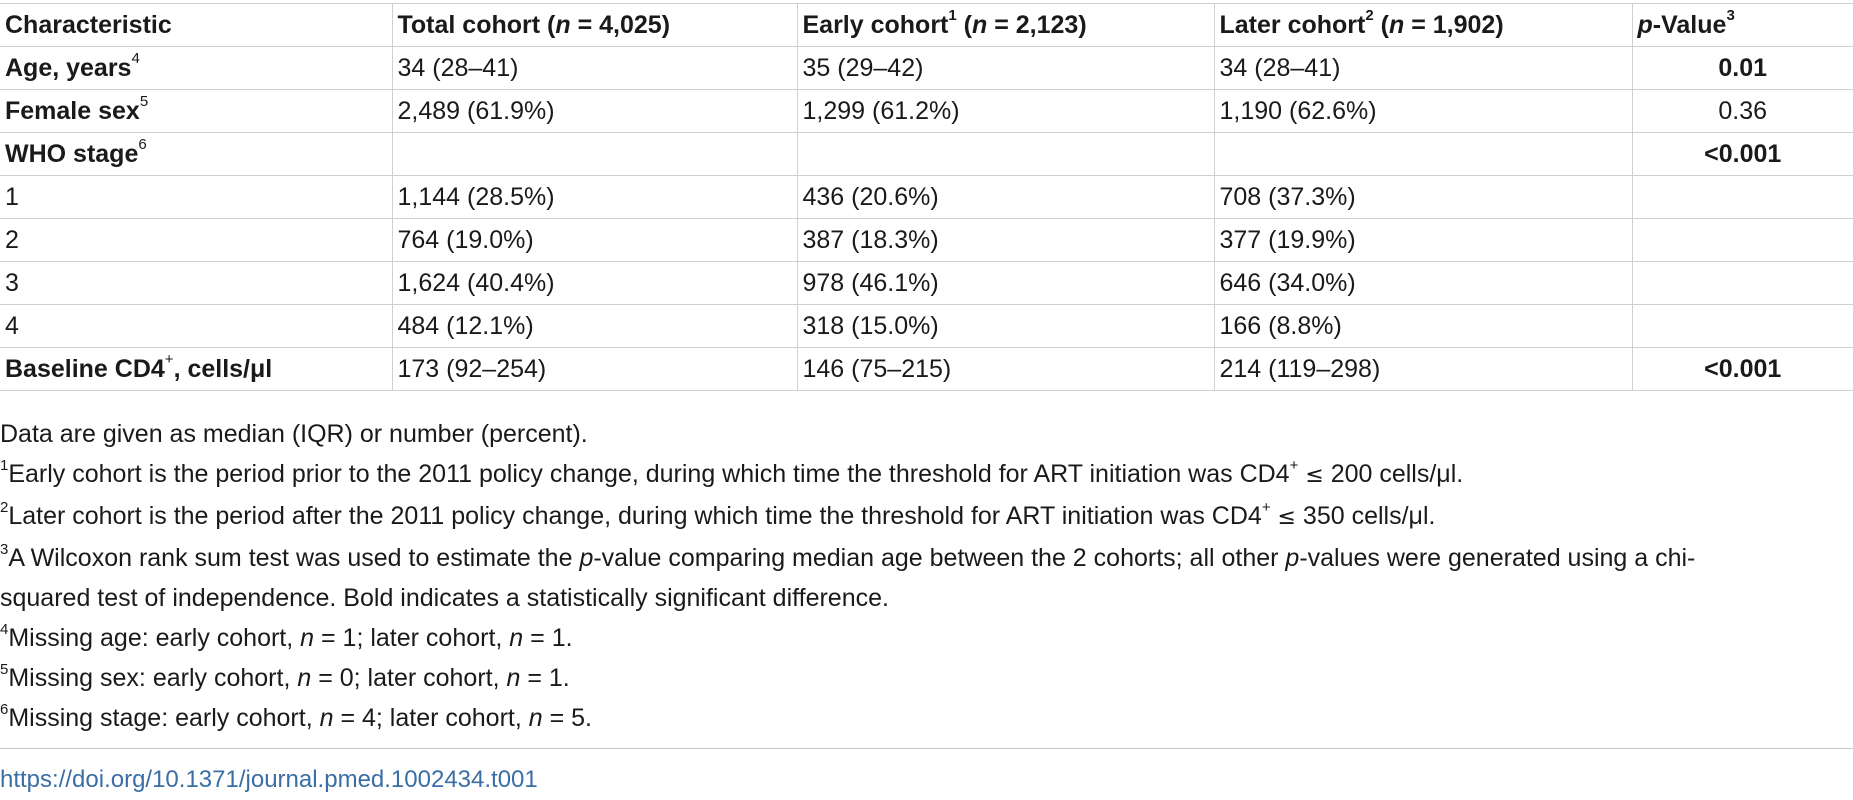  Describe the element at coordinates (196, 25) in the screenshot. I see `header-characteristic: Characteristic` at that location.